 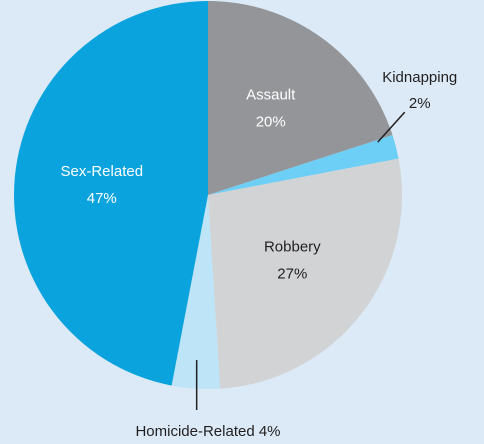 I want to click on value-label: 20%, so click(x=271, y=122).